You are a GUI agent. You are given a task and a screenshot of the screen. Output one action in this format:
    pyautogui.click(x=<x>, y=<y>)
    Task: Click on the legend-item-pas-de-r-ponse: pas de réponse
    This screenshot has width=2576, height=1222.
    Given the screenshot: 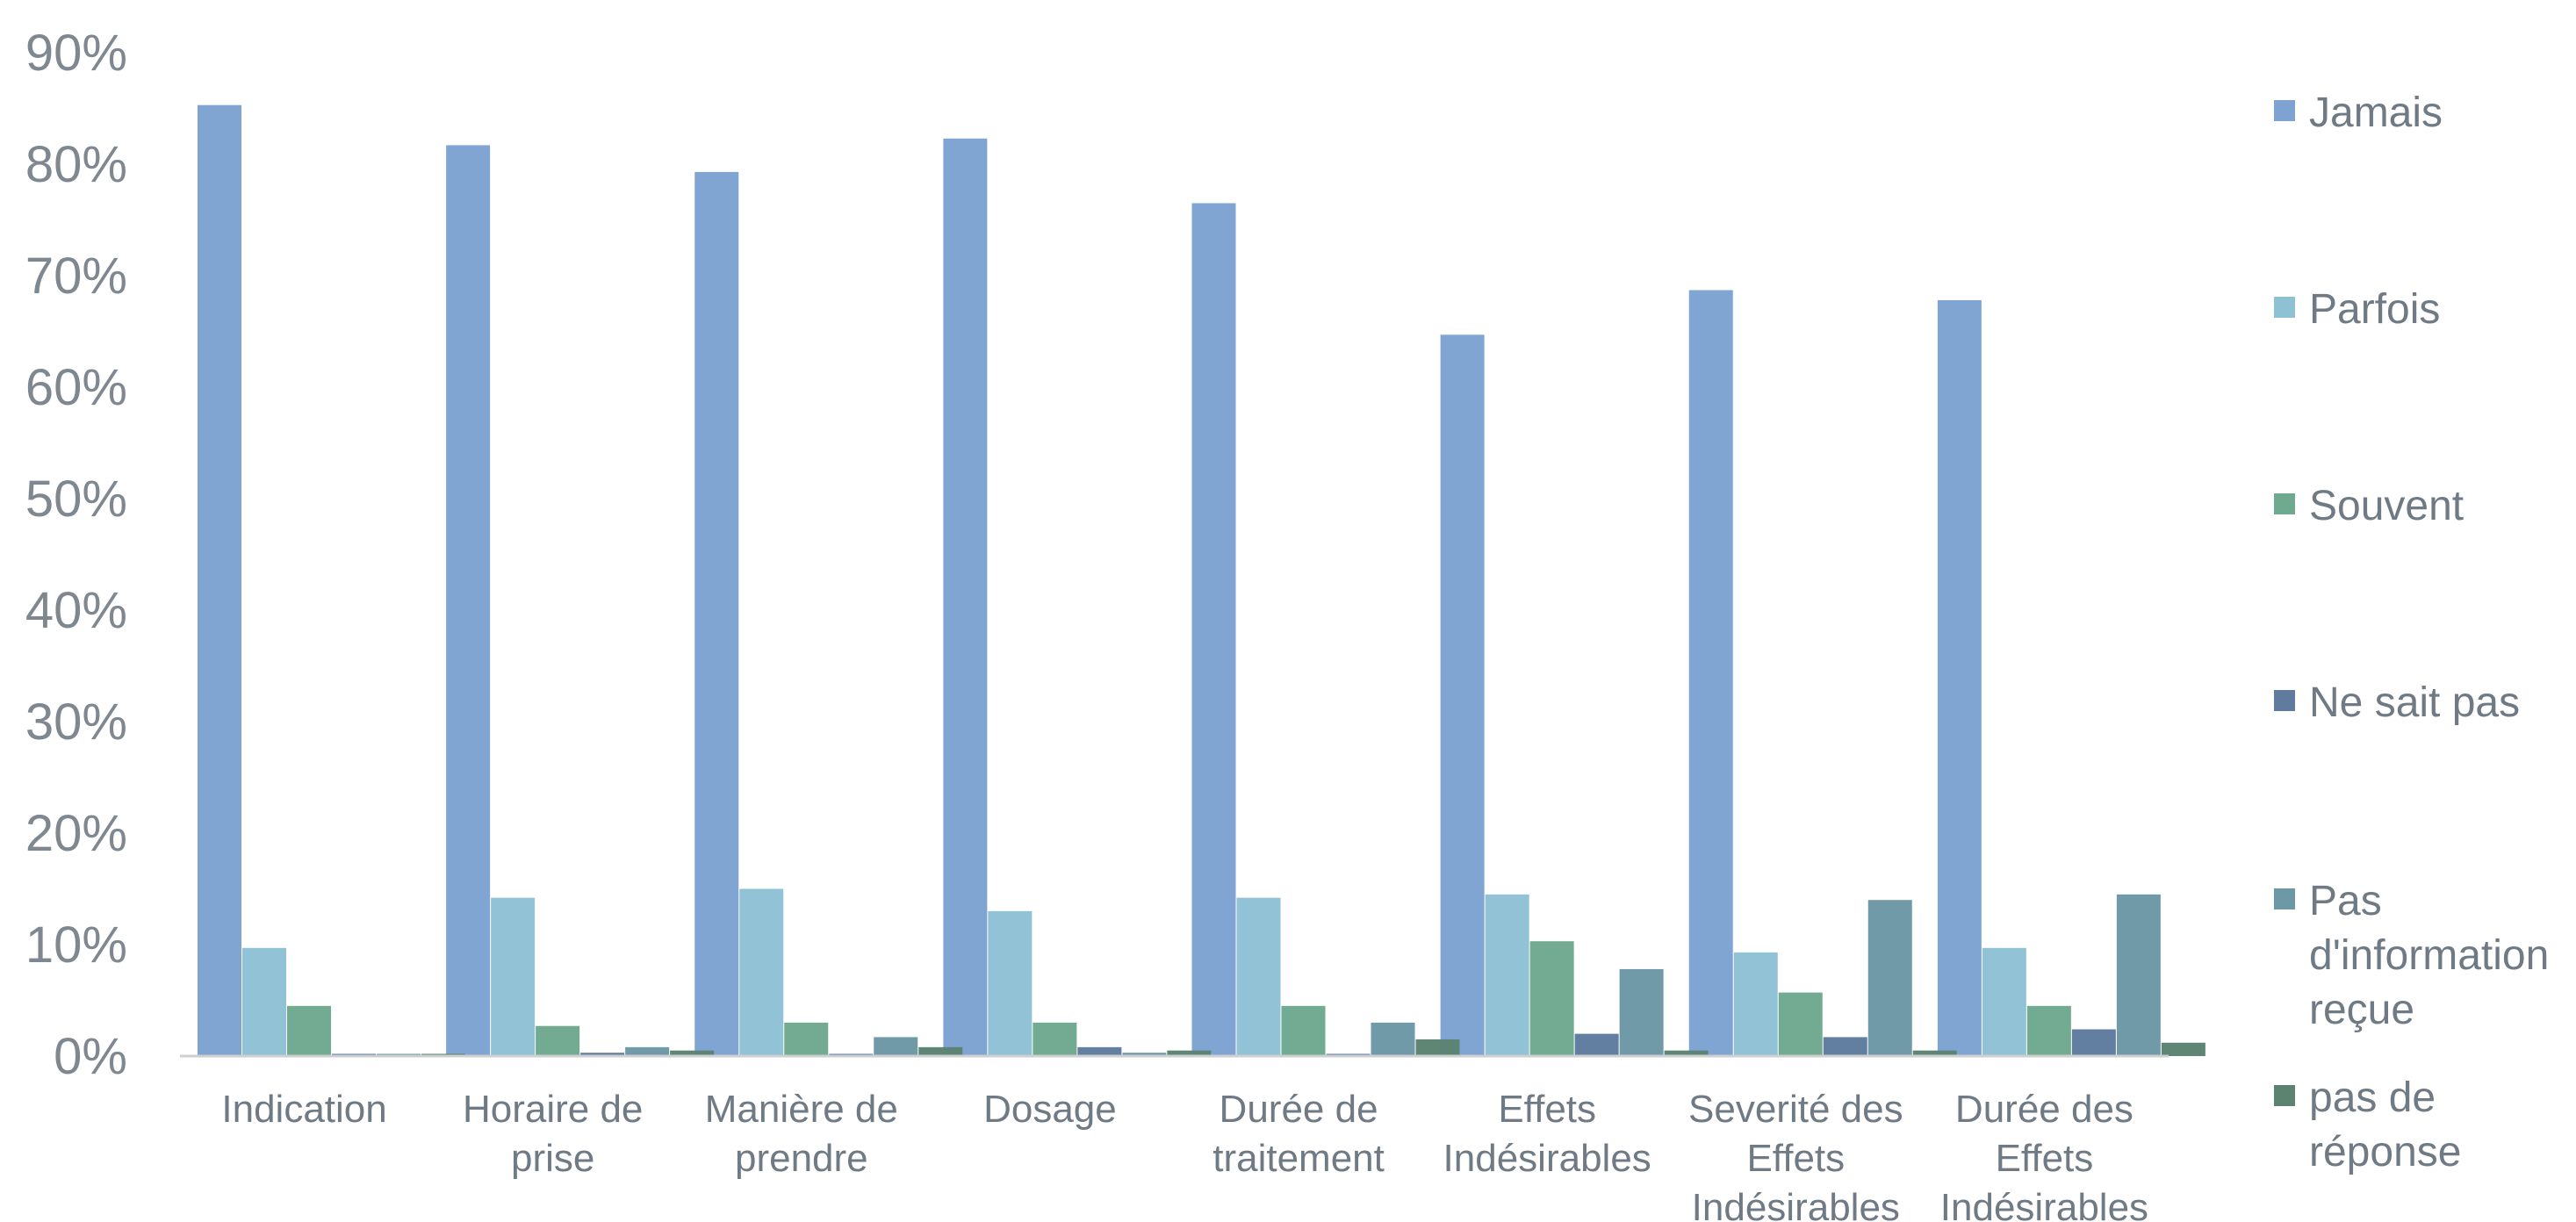 What is the action you would take?
    pyautogui.click(x=2367, y=1125)
    